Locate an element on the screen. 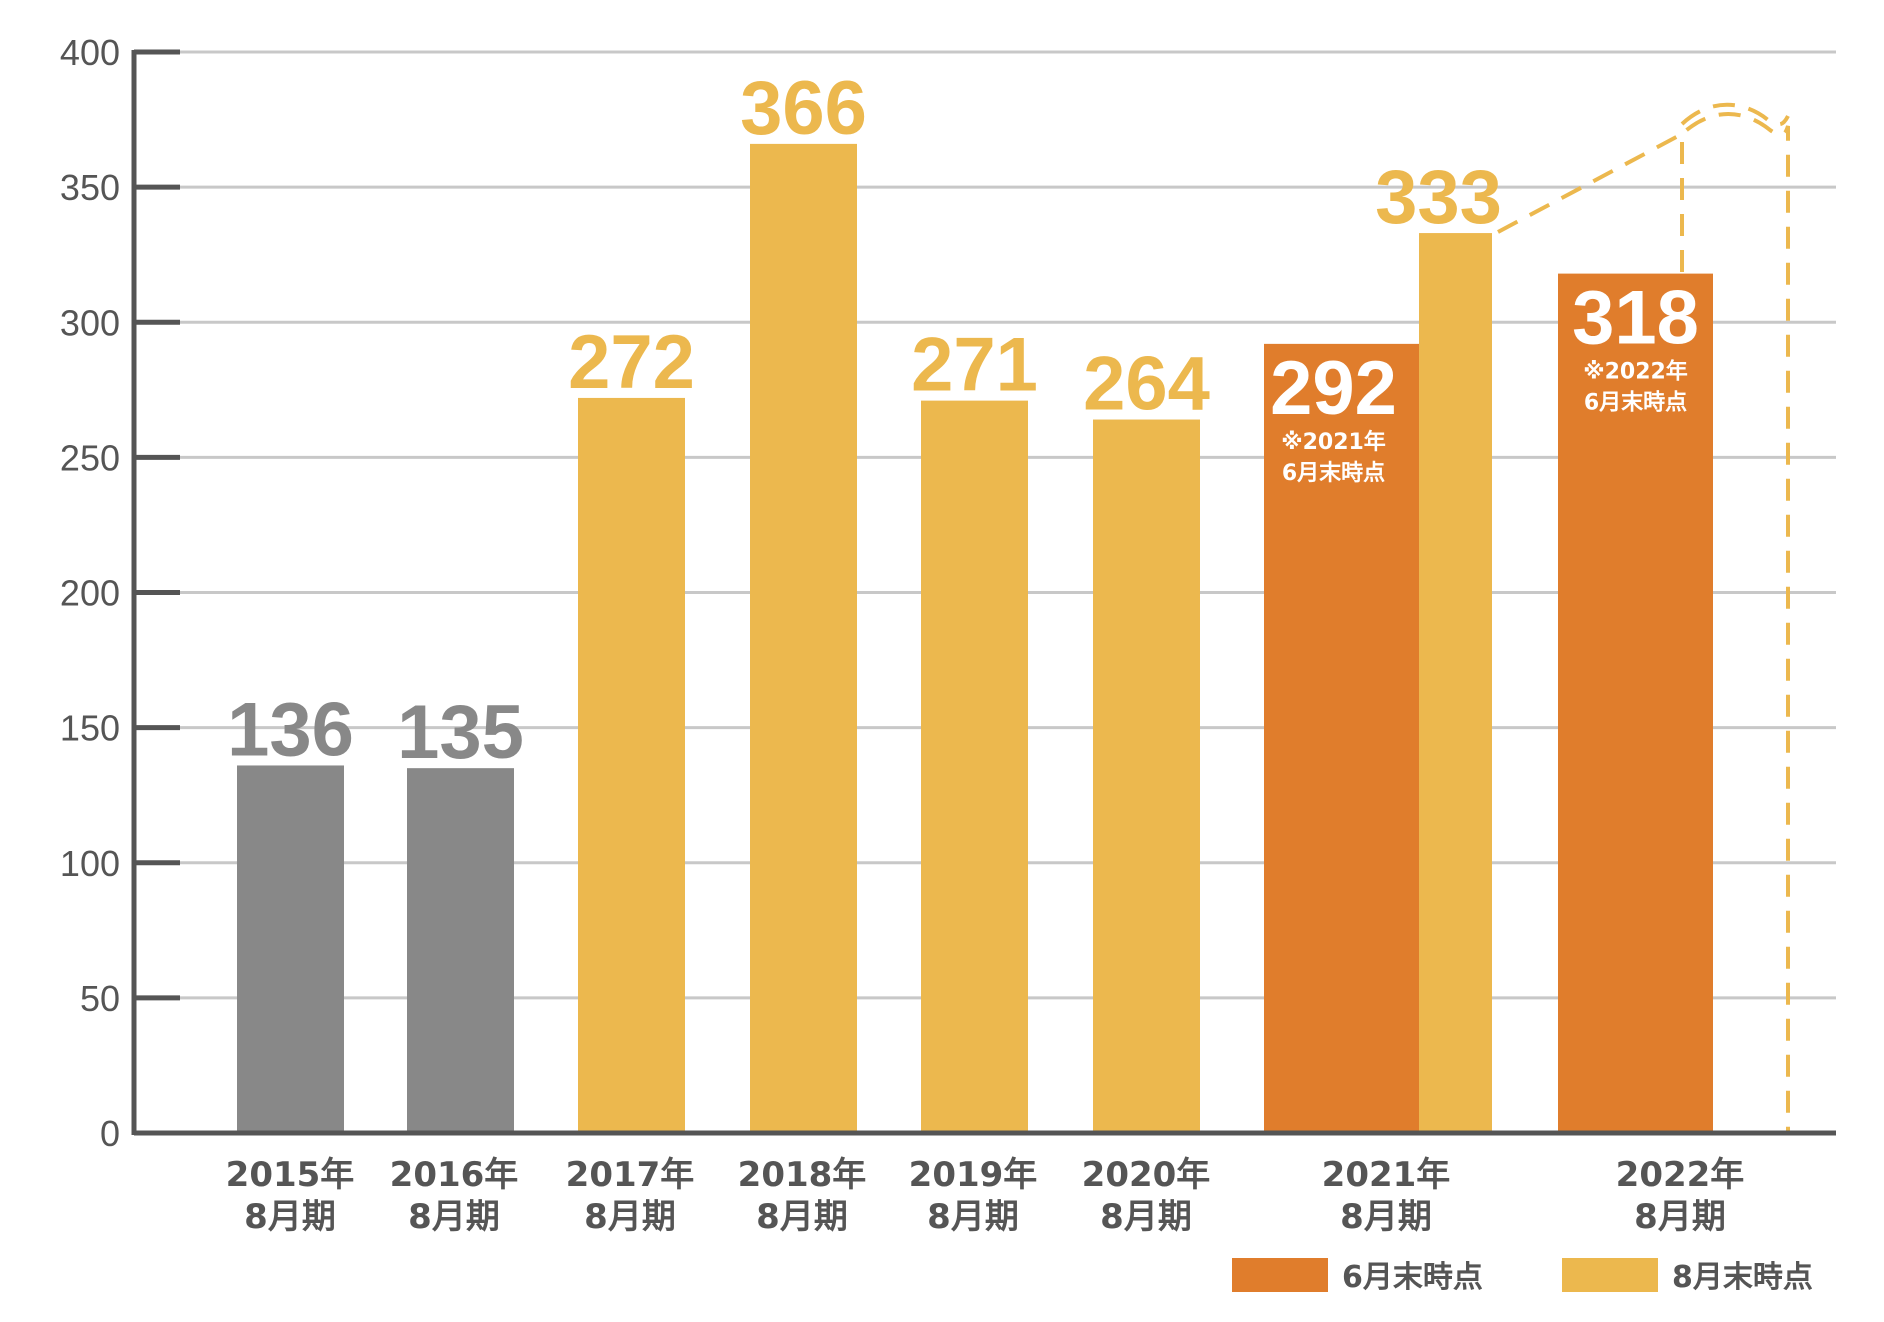 The image size is (1884, 1322). x-category-label-5: 2020年 8月期 is located at coordinates (1146, 1196).